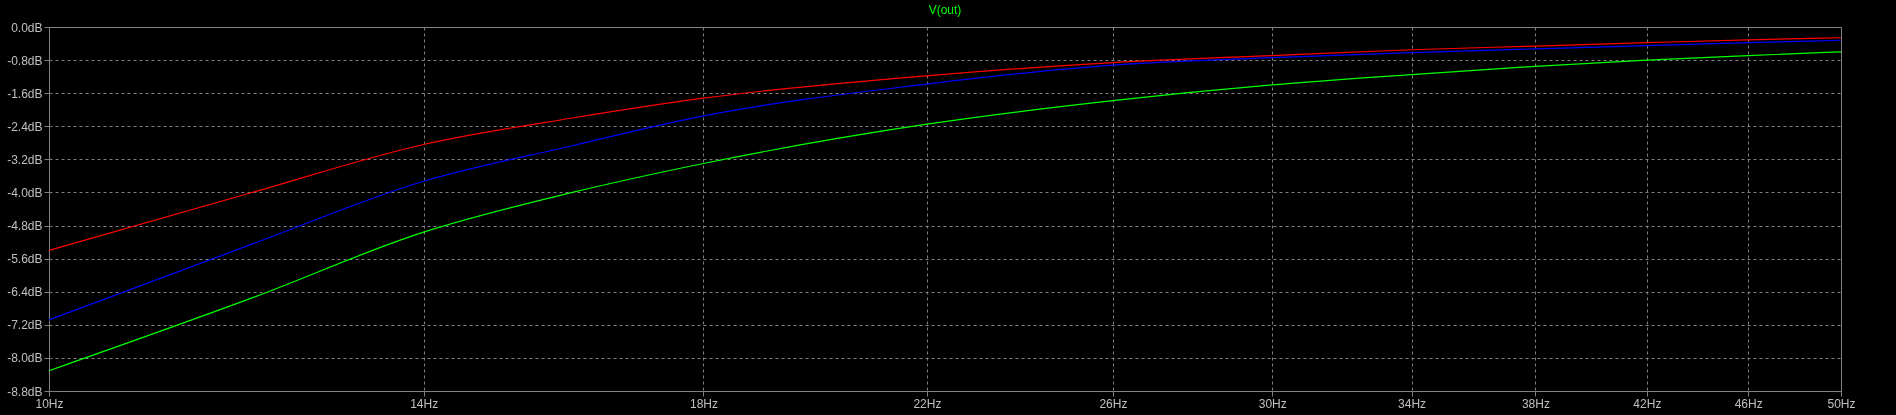 The image size is (1896, 415). I want to click on x-tick-label: 34Hz, so click(1412, 403).